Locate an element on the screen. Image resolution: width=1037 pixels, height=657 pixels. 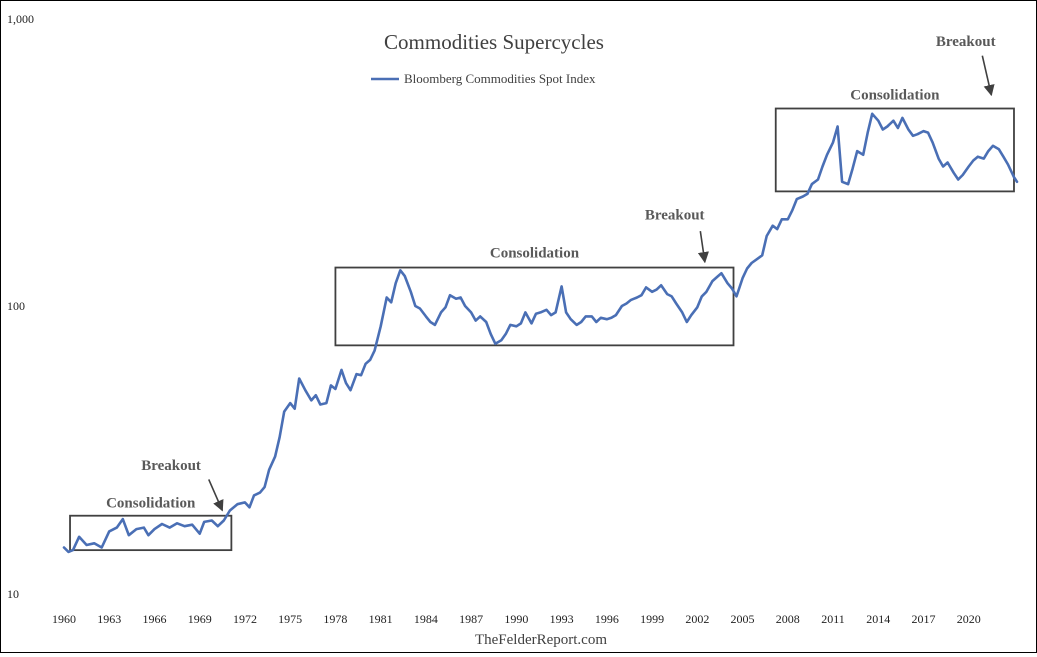
x-tick-label: 1960 is located at coordinates (64, 619).